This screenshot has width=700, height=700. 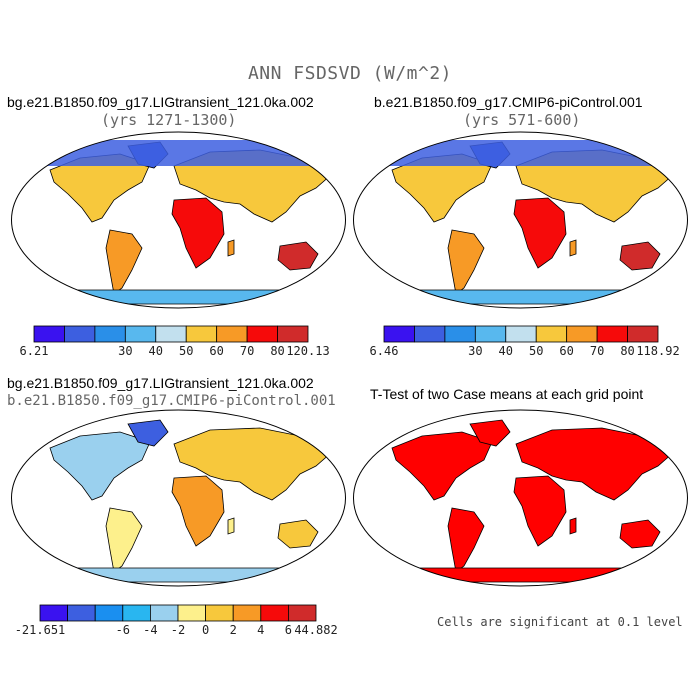 I want to click on colorbar-difference: -21.651 -6 -4 -2 0 2 4 6 44.882, so click(x=176, y=622).